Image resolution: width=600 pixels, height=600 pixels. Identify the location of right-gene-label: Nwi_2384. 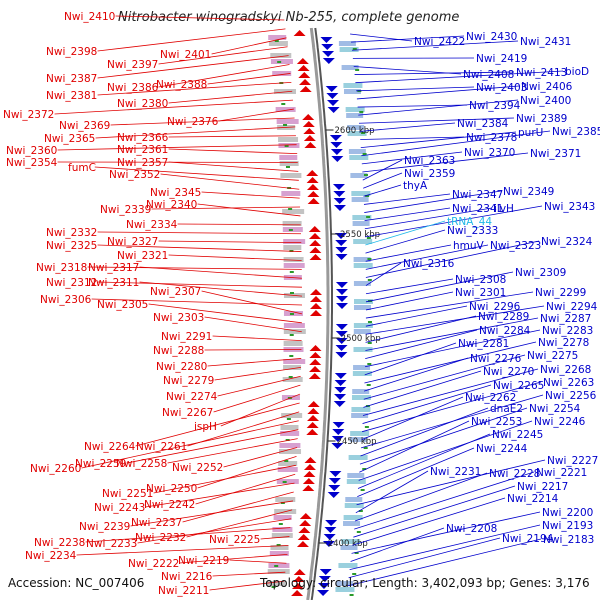
(483, 124).